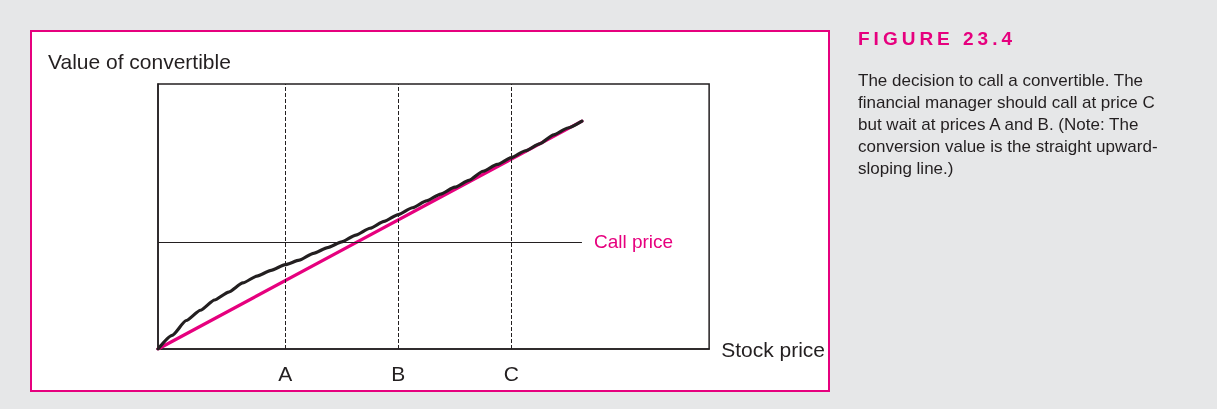 The height and width of the screenshot is (409, 1217). I want to click on y-axis-title: Value of convertible, so click(139, 61).